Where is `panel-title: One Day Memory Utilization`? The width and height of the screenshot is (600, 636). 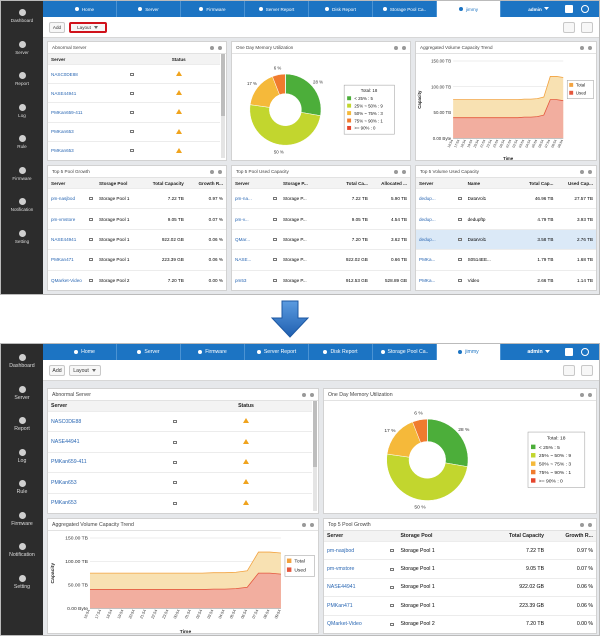 panel-title: One Day Memory Utilization is located at coordinates (360, 394).